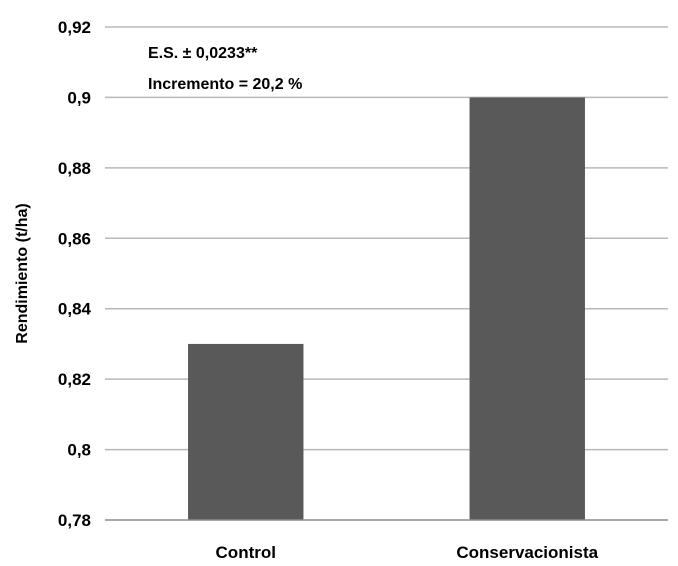 This screenshot has width=678, height=566. Describe the element at coordinates (407, 552) in the screenshot. I see `x-tick-labels: Control Conservacionista` at that location.